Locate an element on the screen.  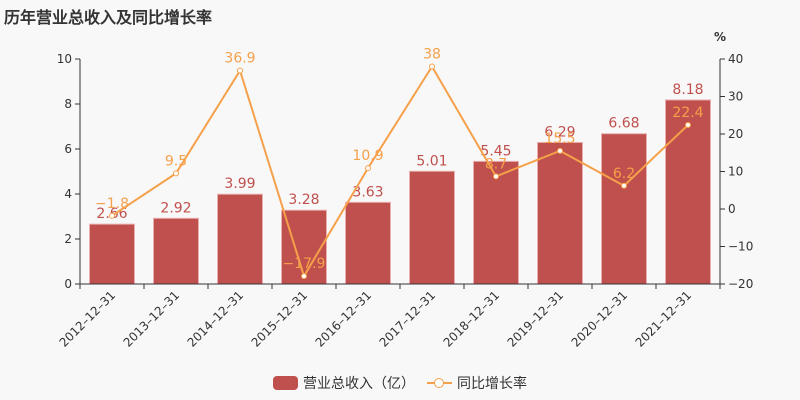
growth-value-label: 9.5 is located at coordinates (176, 161).